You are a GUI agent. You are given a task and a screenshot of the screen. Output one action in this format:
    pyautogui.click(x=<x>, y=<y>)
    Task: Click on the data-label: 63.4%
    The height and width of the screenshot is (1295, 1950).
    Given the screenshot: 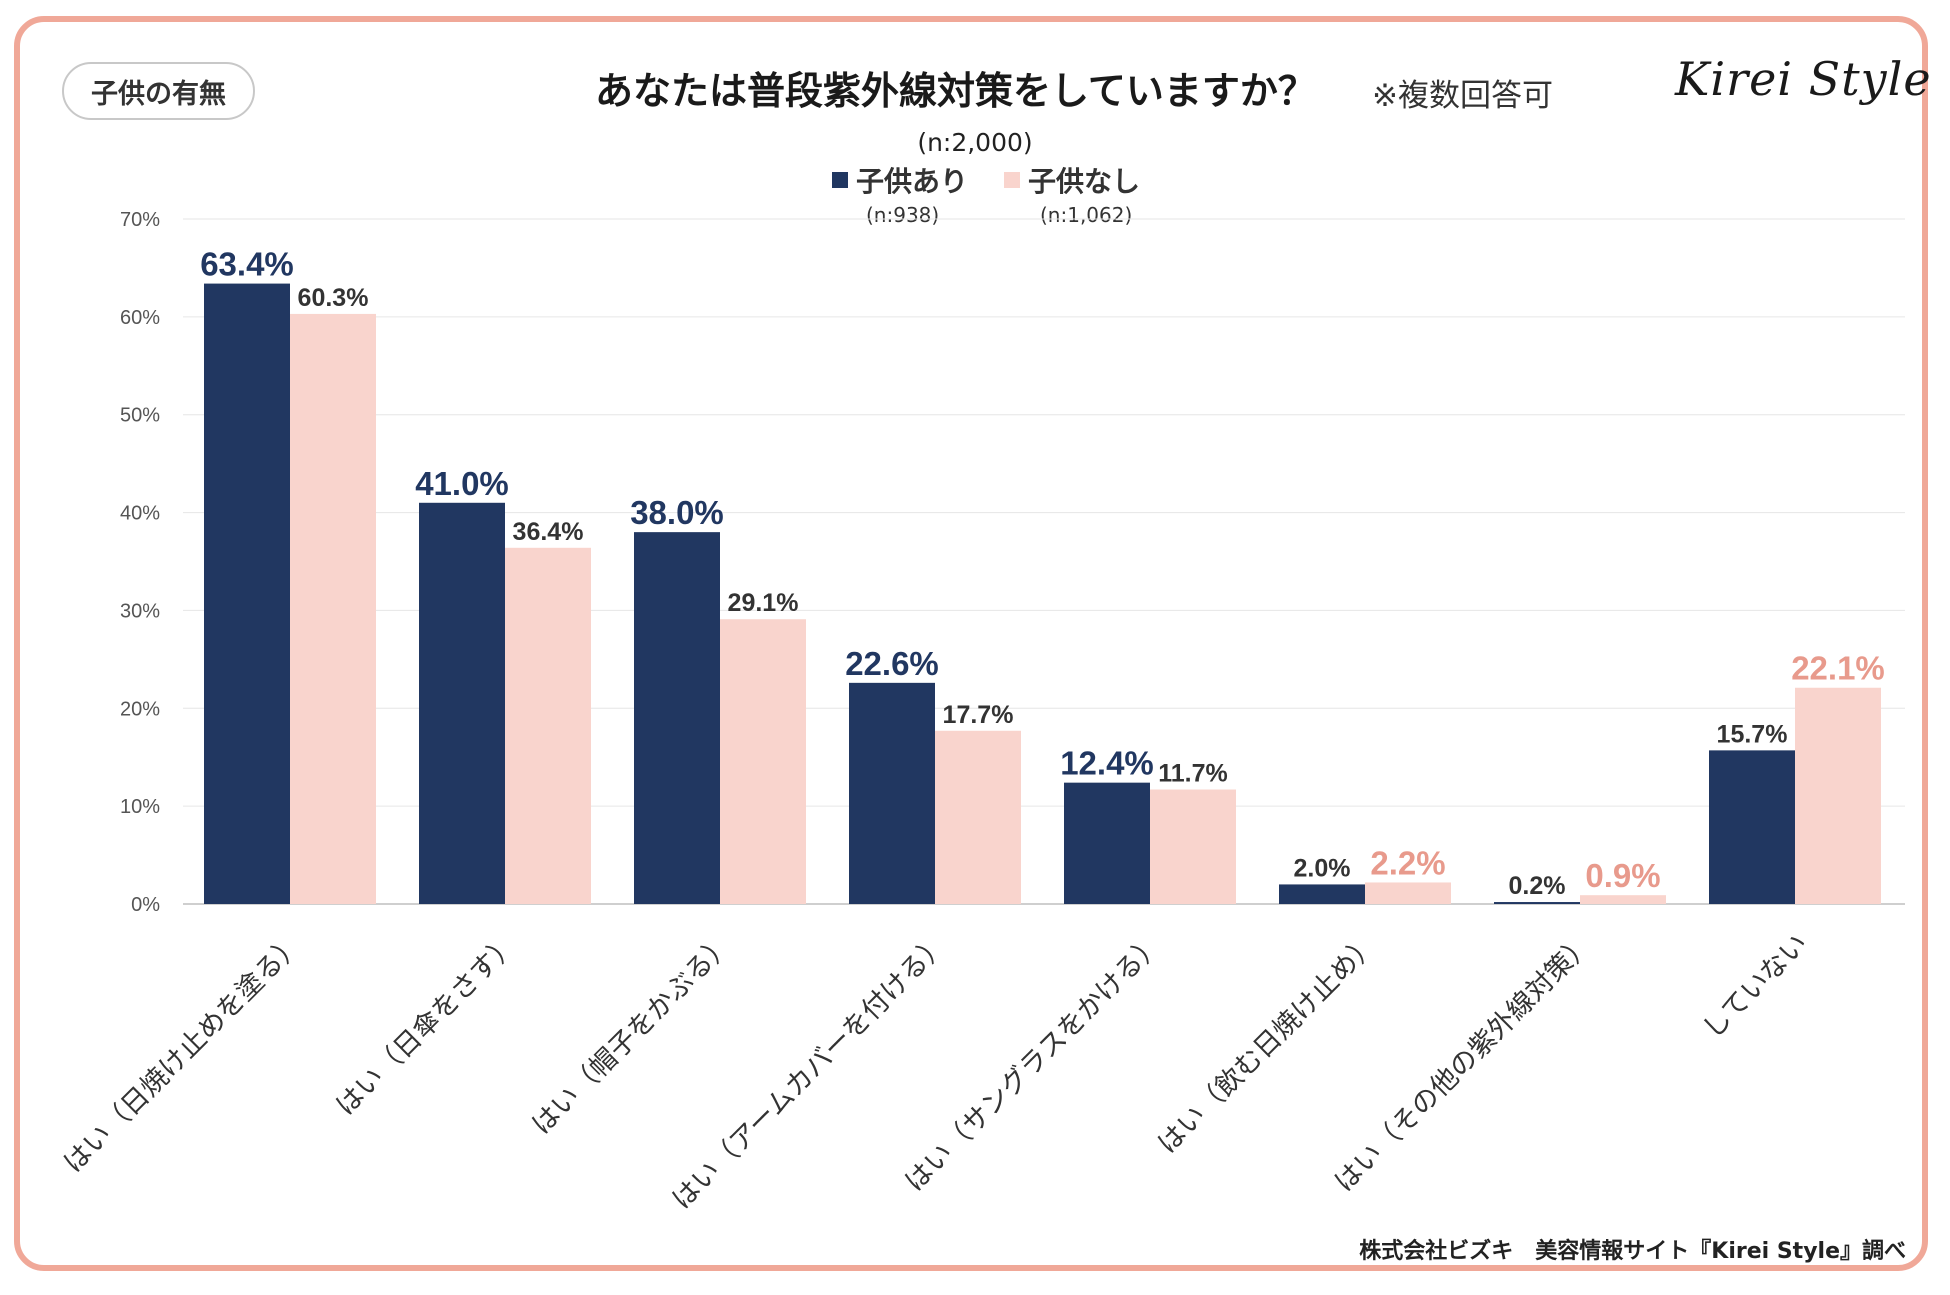 What is the action you would take?
    pyautogui.click(x=247, y=264)
    